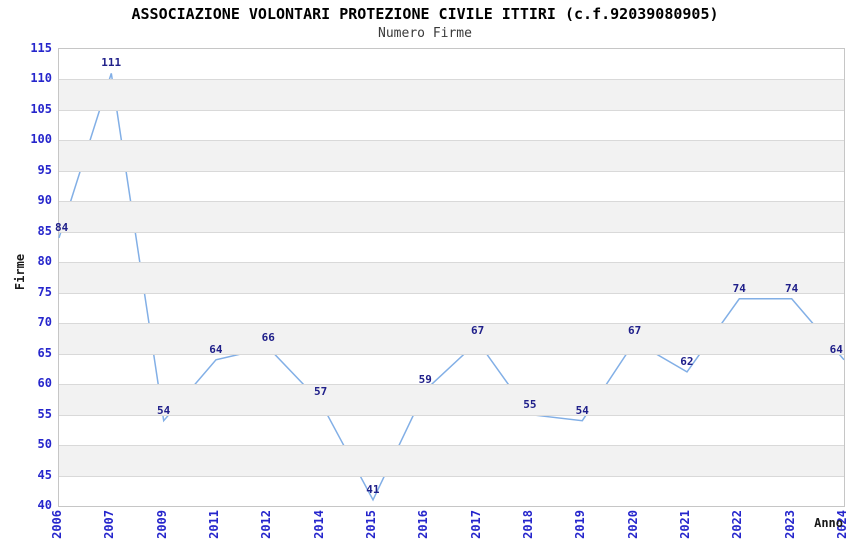 The width and height of the screenshot is (850, 550). I want to click on y-tick-label: 95, so click(44, 169).